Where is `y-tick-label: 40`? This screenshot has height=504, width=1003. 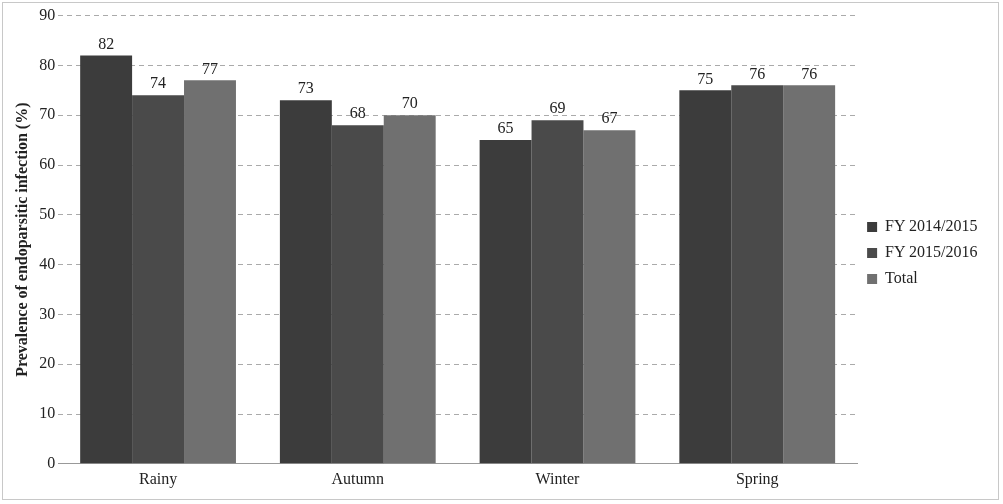 y-tick-label: 40 is located at coordinates (47, 263).